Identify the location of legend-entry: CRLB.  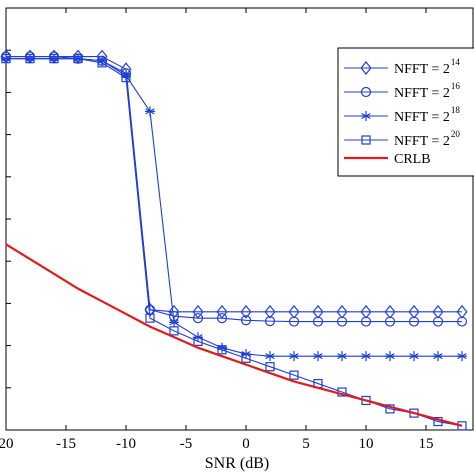
(387, 159).